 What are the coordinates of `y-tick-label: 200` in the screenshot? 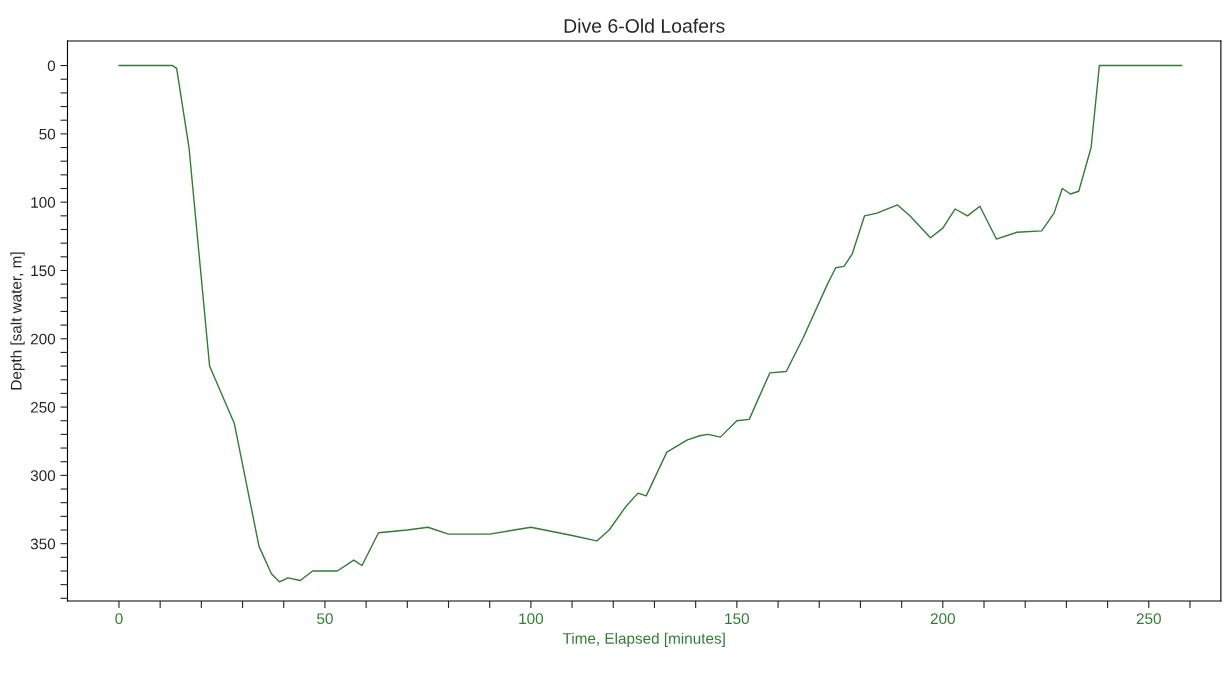 It's located at (43, 339).